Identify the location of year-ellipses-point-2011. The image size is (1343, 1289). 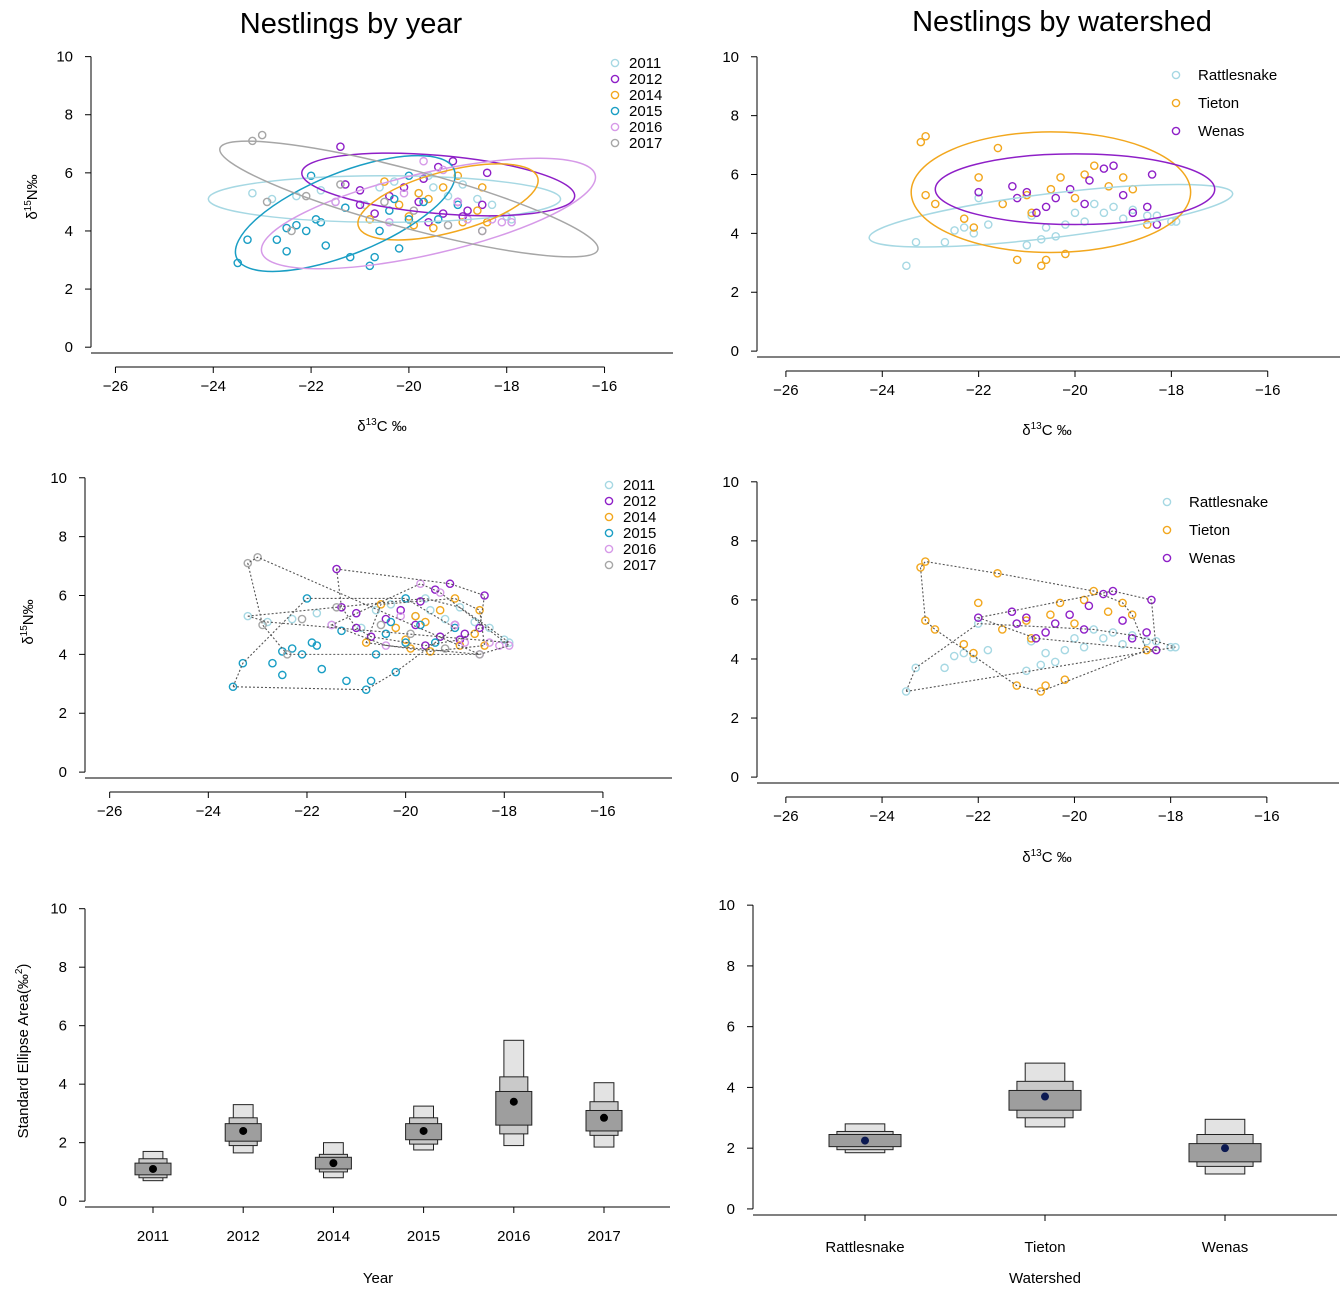
(477, 199).